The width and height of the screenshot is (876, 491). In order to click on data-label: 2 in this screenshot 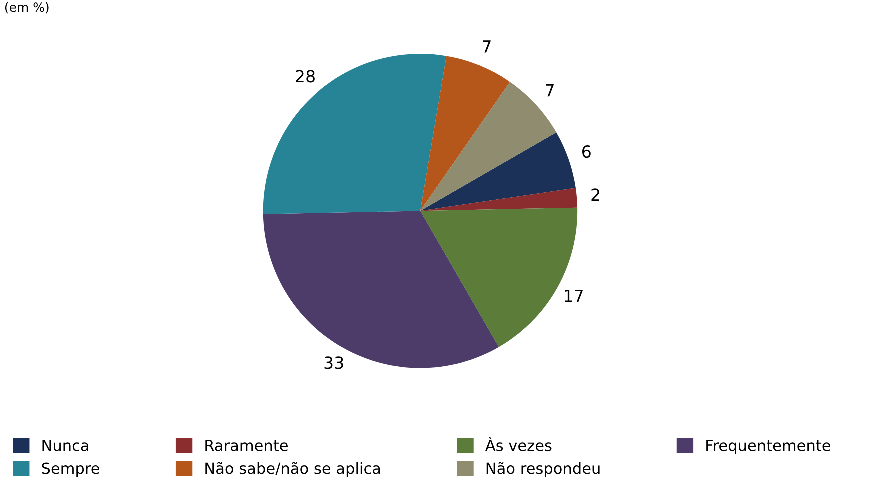, I will do `click(596, 195)`.